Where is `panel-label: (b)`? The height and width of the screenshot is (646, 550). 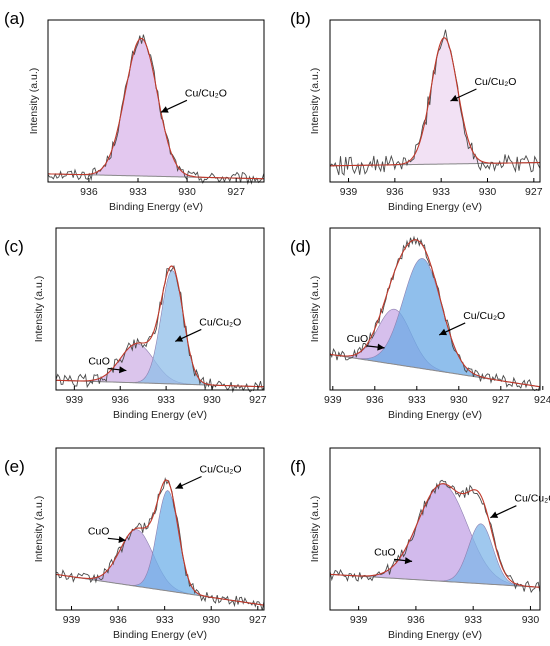
panel-label: (b) is located at coordinates (300, 18).